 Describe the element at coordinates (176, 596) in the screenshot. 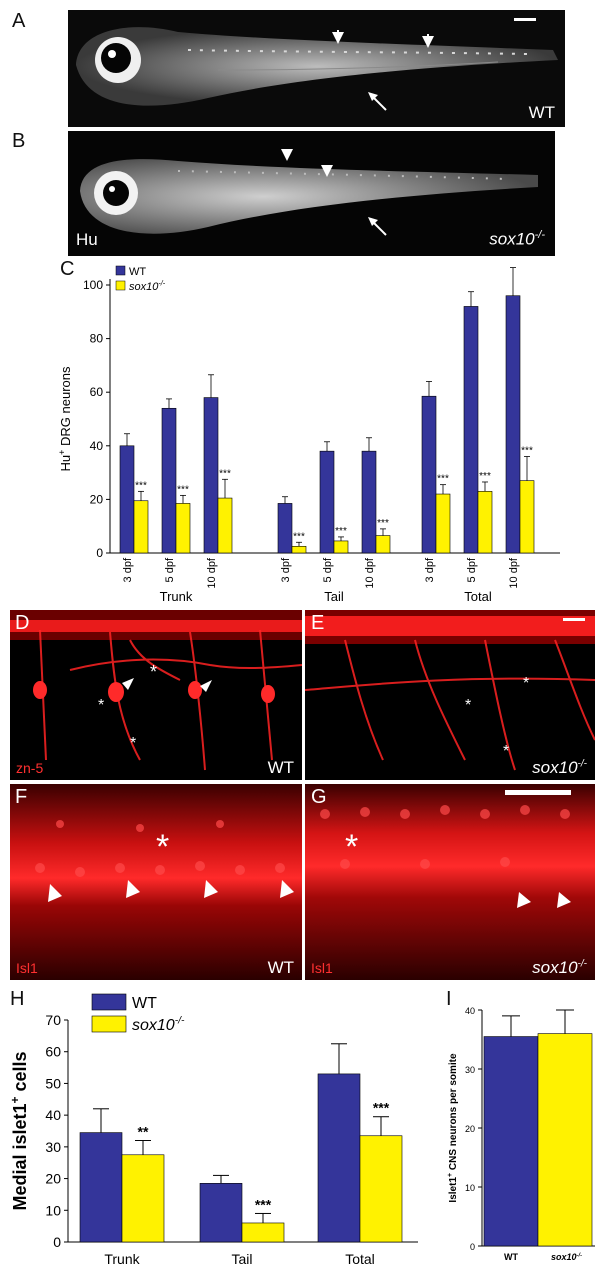

I see `group-label: Trunk` at that location.